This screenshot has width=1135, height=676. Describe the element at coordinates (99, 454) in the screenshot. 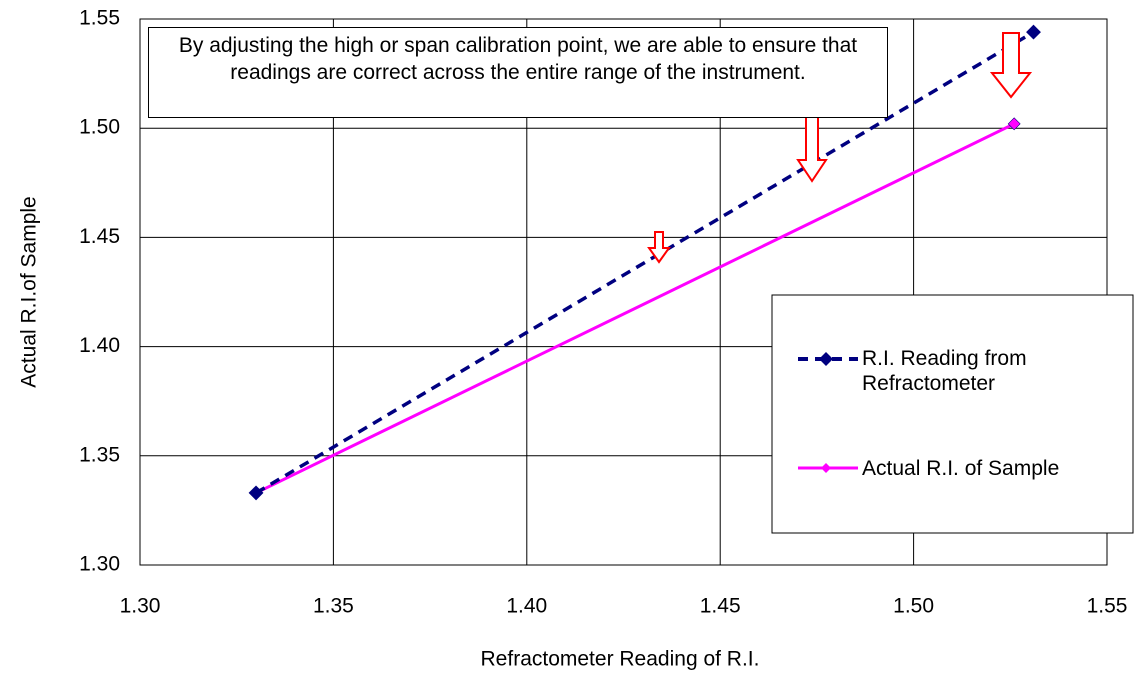

I see `y-tick-label: 1.35` at that location.